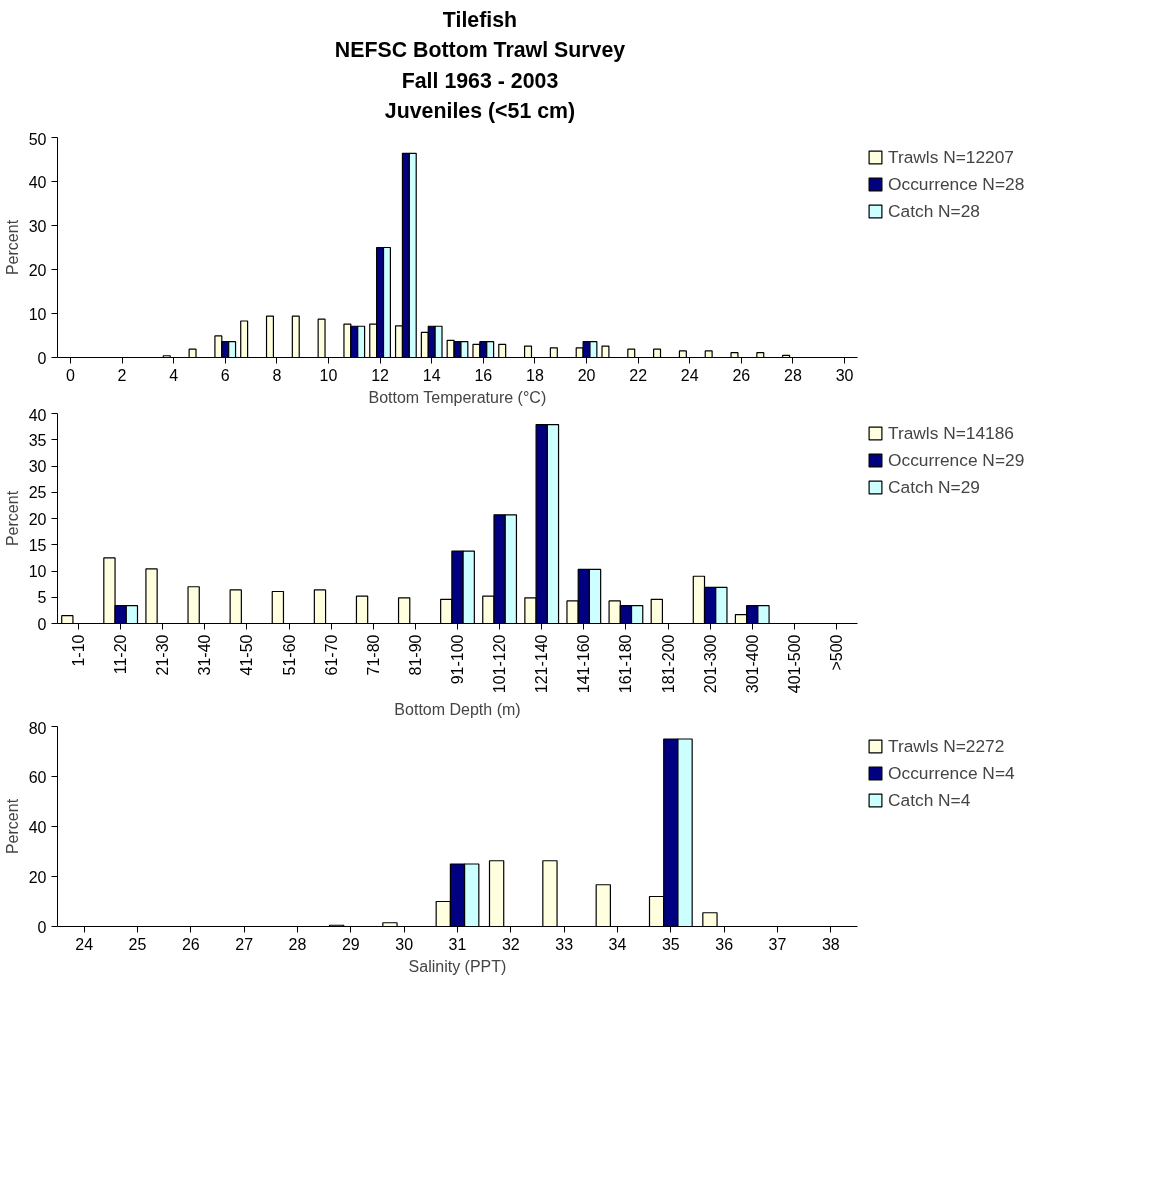 This screenshot has height=1198, width=1149. What do you see at coordinates (638, 375) in the screenshot?
I see `x-tick-label: 22` at bounding box center [638, 375].